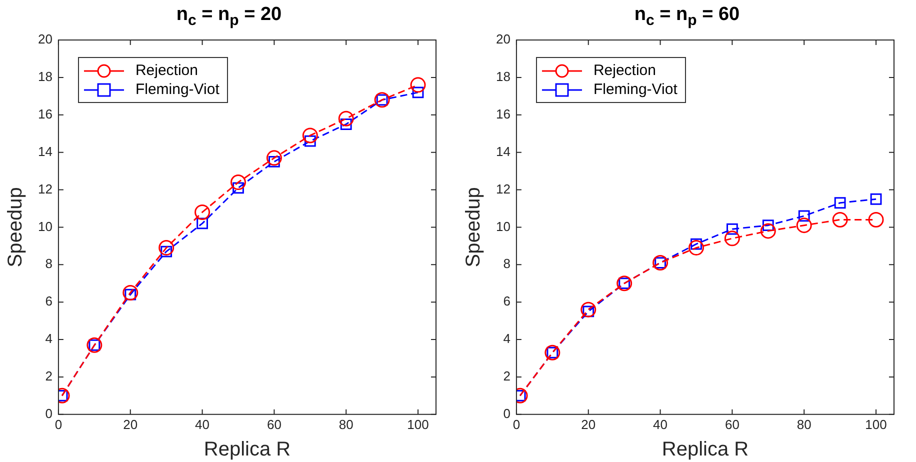 This screenshot has height=462, width=916. What do you see at coordinates (229, 16) in the screenshot?
I see `chart-title: n$_{c}$ = n$_{p}$ = 20` at bounding box center [229, 16].